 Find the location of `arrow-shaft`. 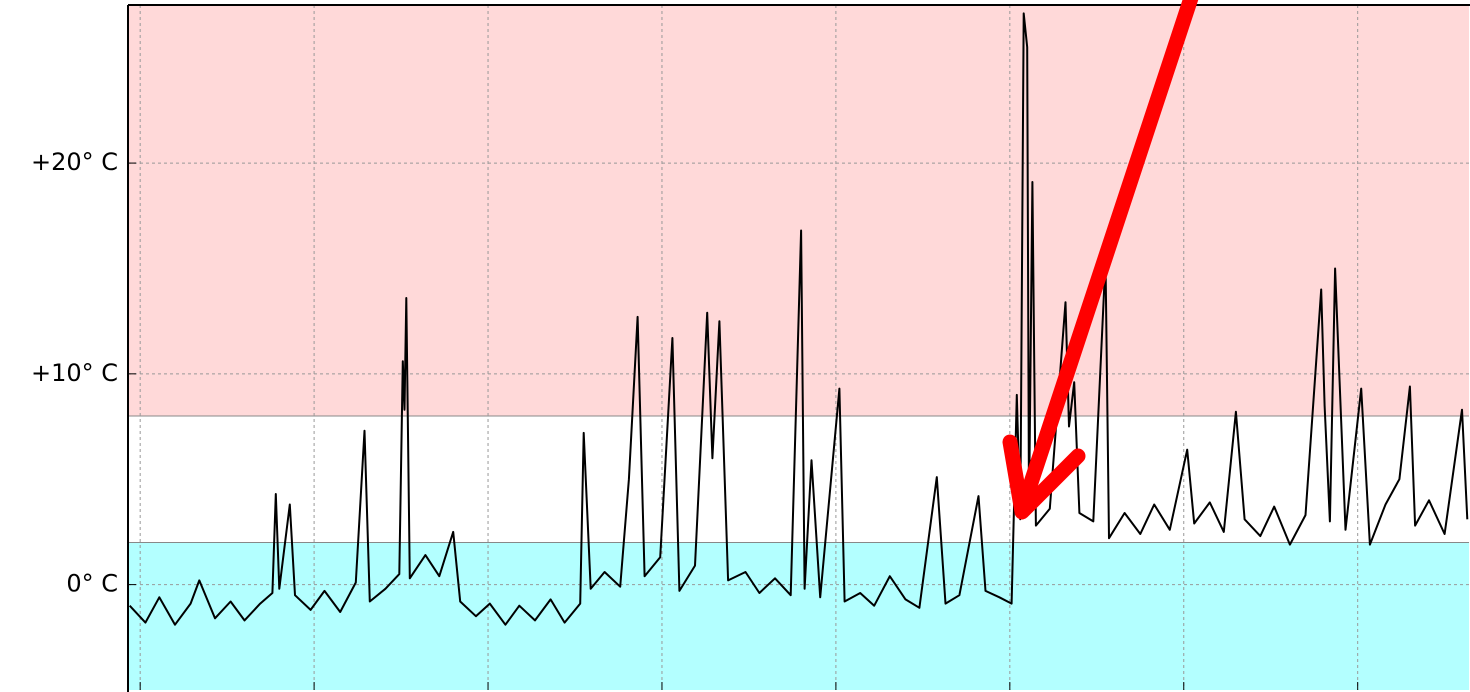

arrow-shaft is located at coordinates (1106, 259).